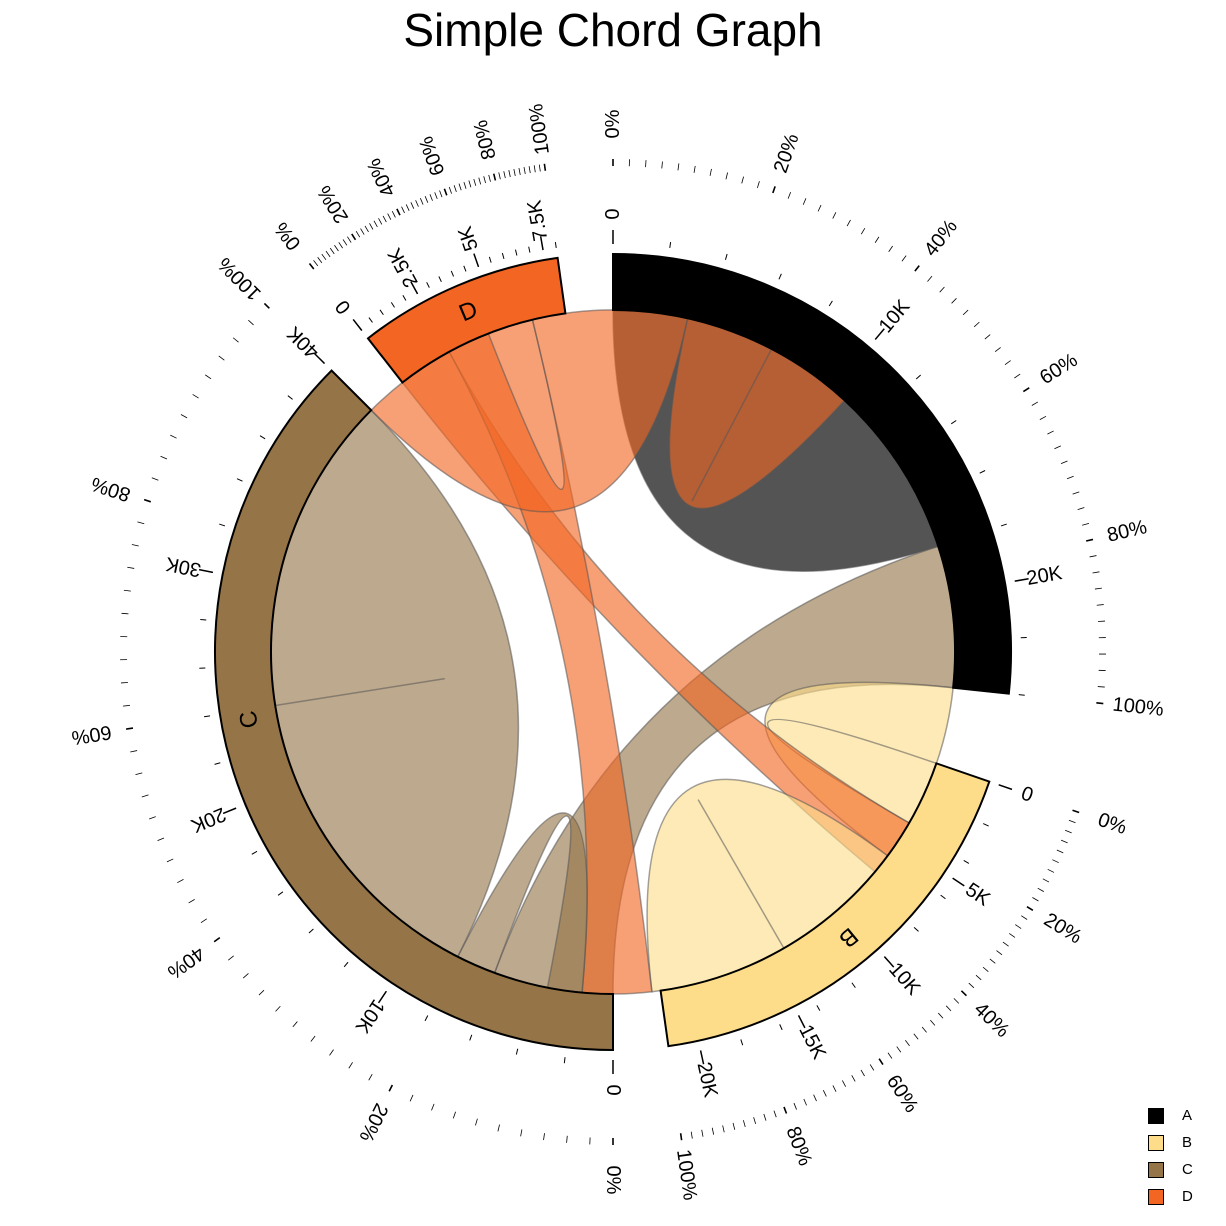 This screenshot has width=1226, height=1226. Describe the element at coordinates (402, 267) in the screenshot. I see `value-tick-label-d: 2.5K` at that location.